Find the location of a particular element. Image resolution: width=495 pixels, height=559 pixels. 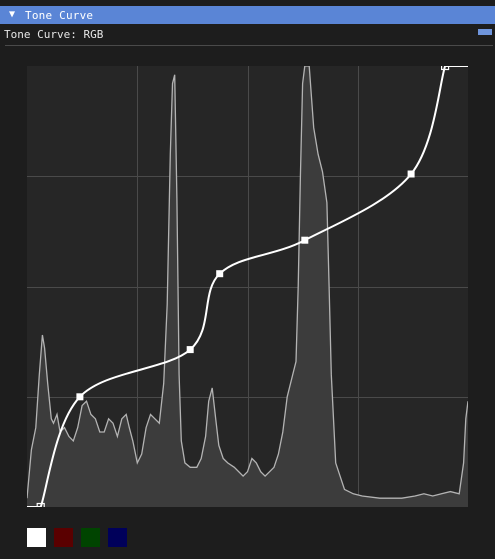

channel-selector is located at coordinates (81, 537).